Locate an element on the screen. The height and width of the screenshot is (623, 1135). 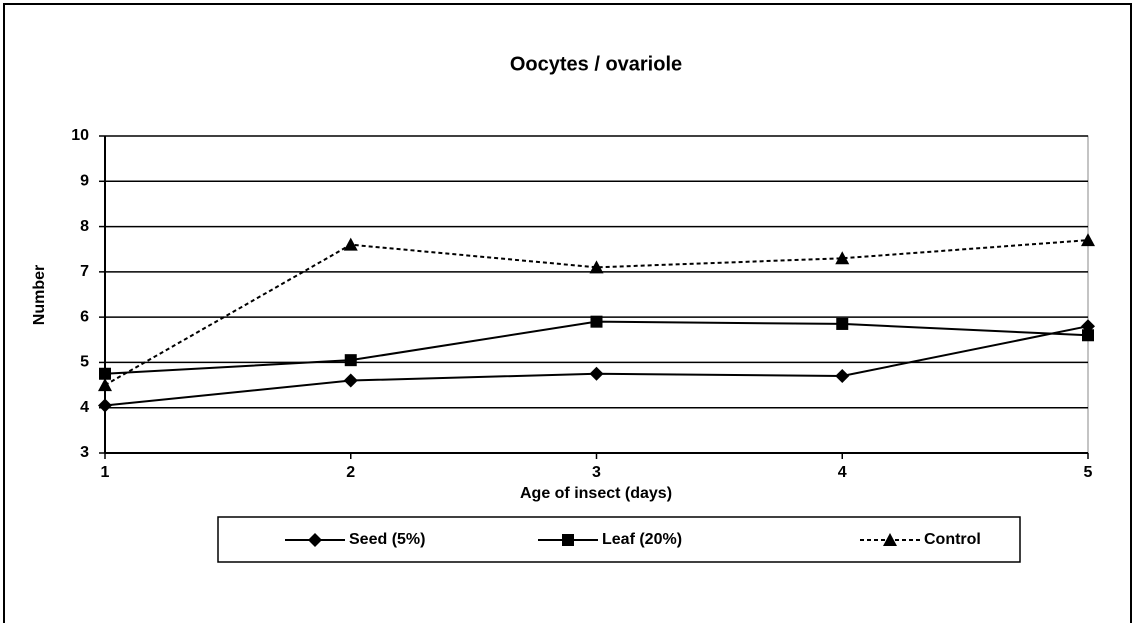
y-tick-label: 9 is located at coordinates (84, 181).